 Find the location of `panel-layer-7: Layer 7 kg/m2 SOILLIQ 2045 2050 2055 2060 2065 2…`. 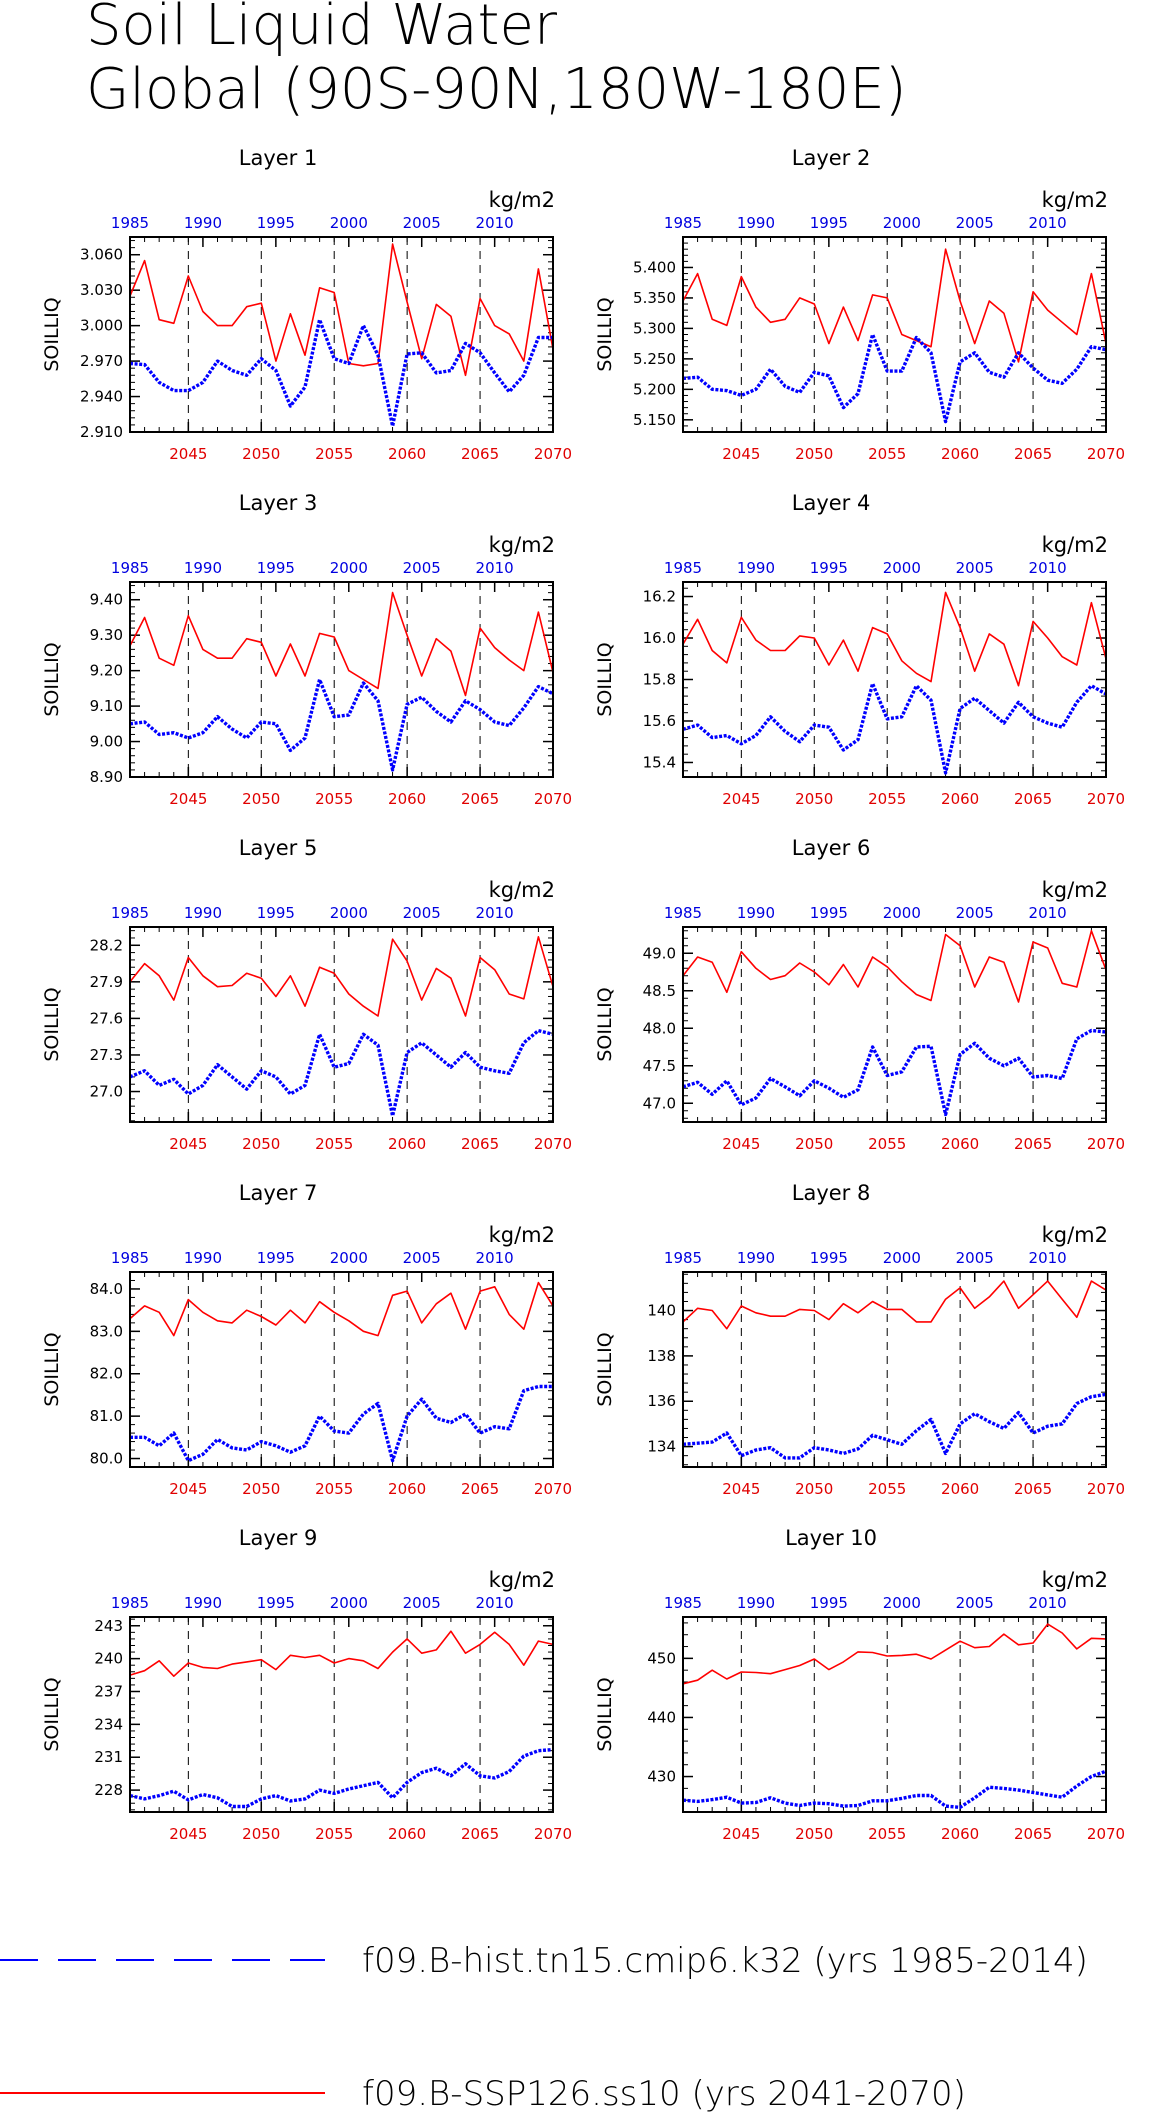

panel-layer-7: Layer 7 kg/m2 SOILLIQ 2045 2050 2055 2060 2065 2… is located at coordinates (306, 1339).